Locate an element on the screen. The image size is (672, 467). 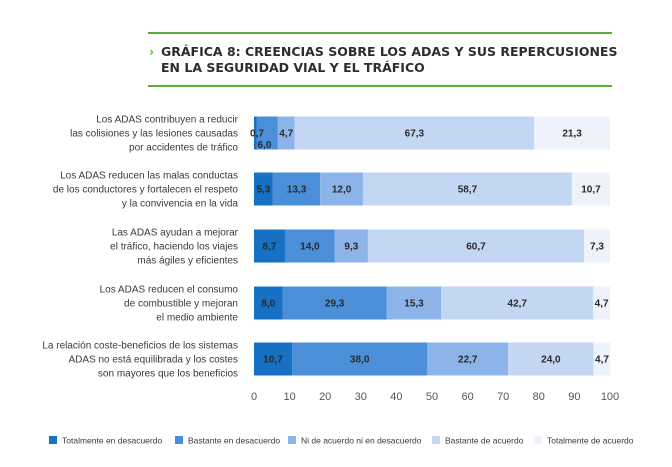
category-label: el medio ambiente is located at coordinates (197, 318).